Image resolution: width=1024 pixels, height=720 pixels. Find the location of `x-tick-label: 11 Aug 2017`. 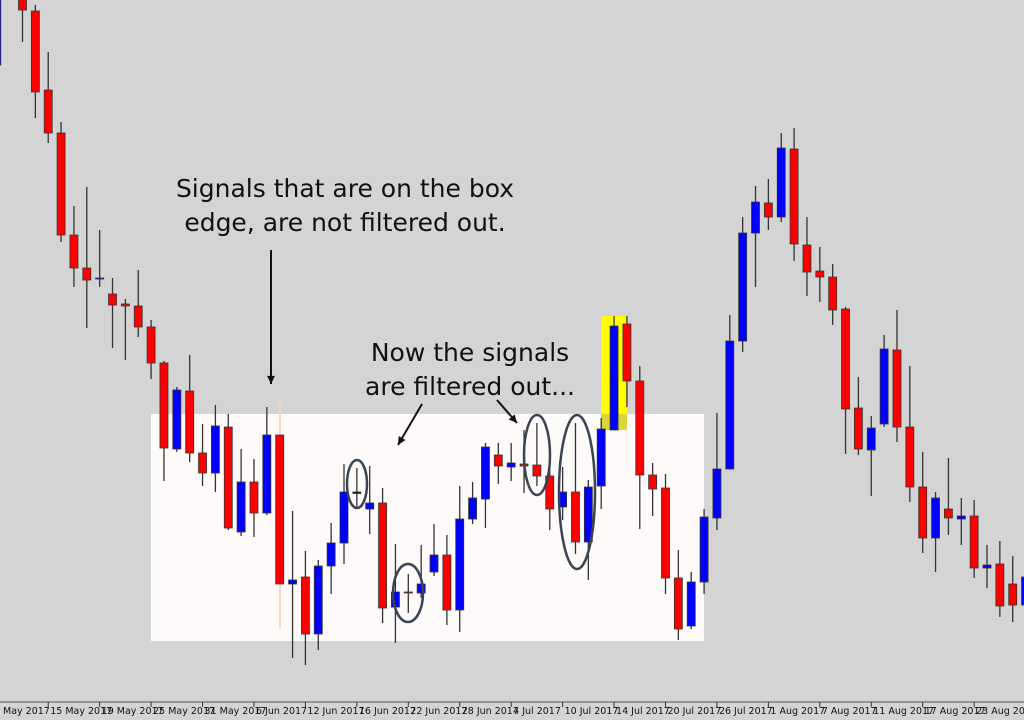

x-tick-label: 11 Aug 2017 is located at coordinates (903, 711).